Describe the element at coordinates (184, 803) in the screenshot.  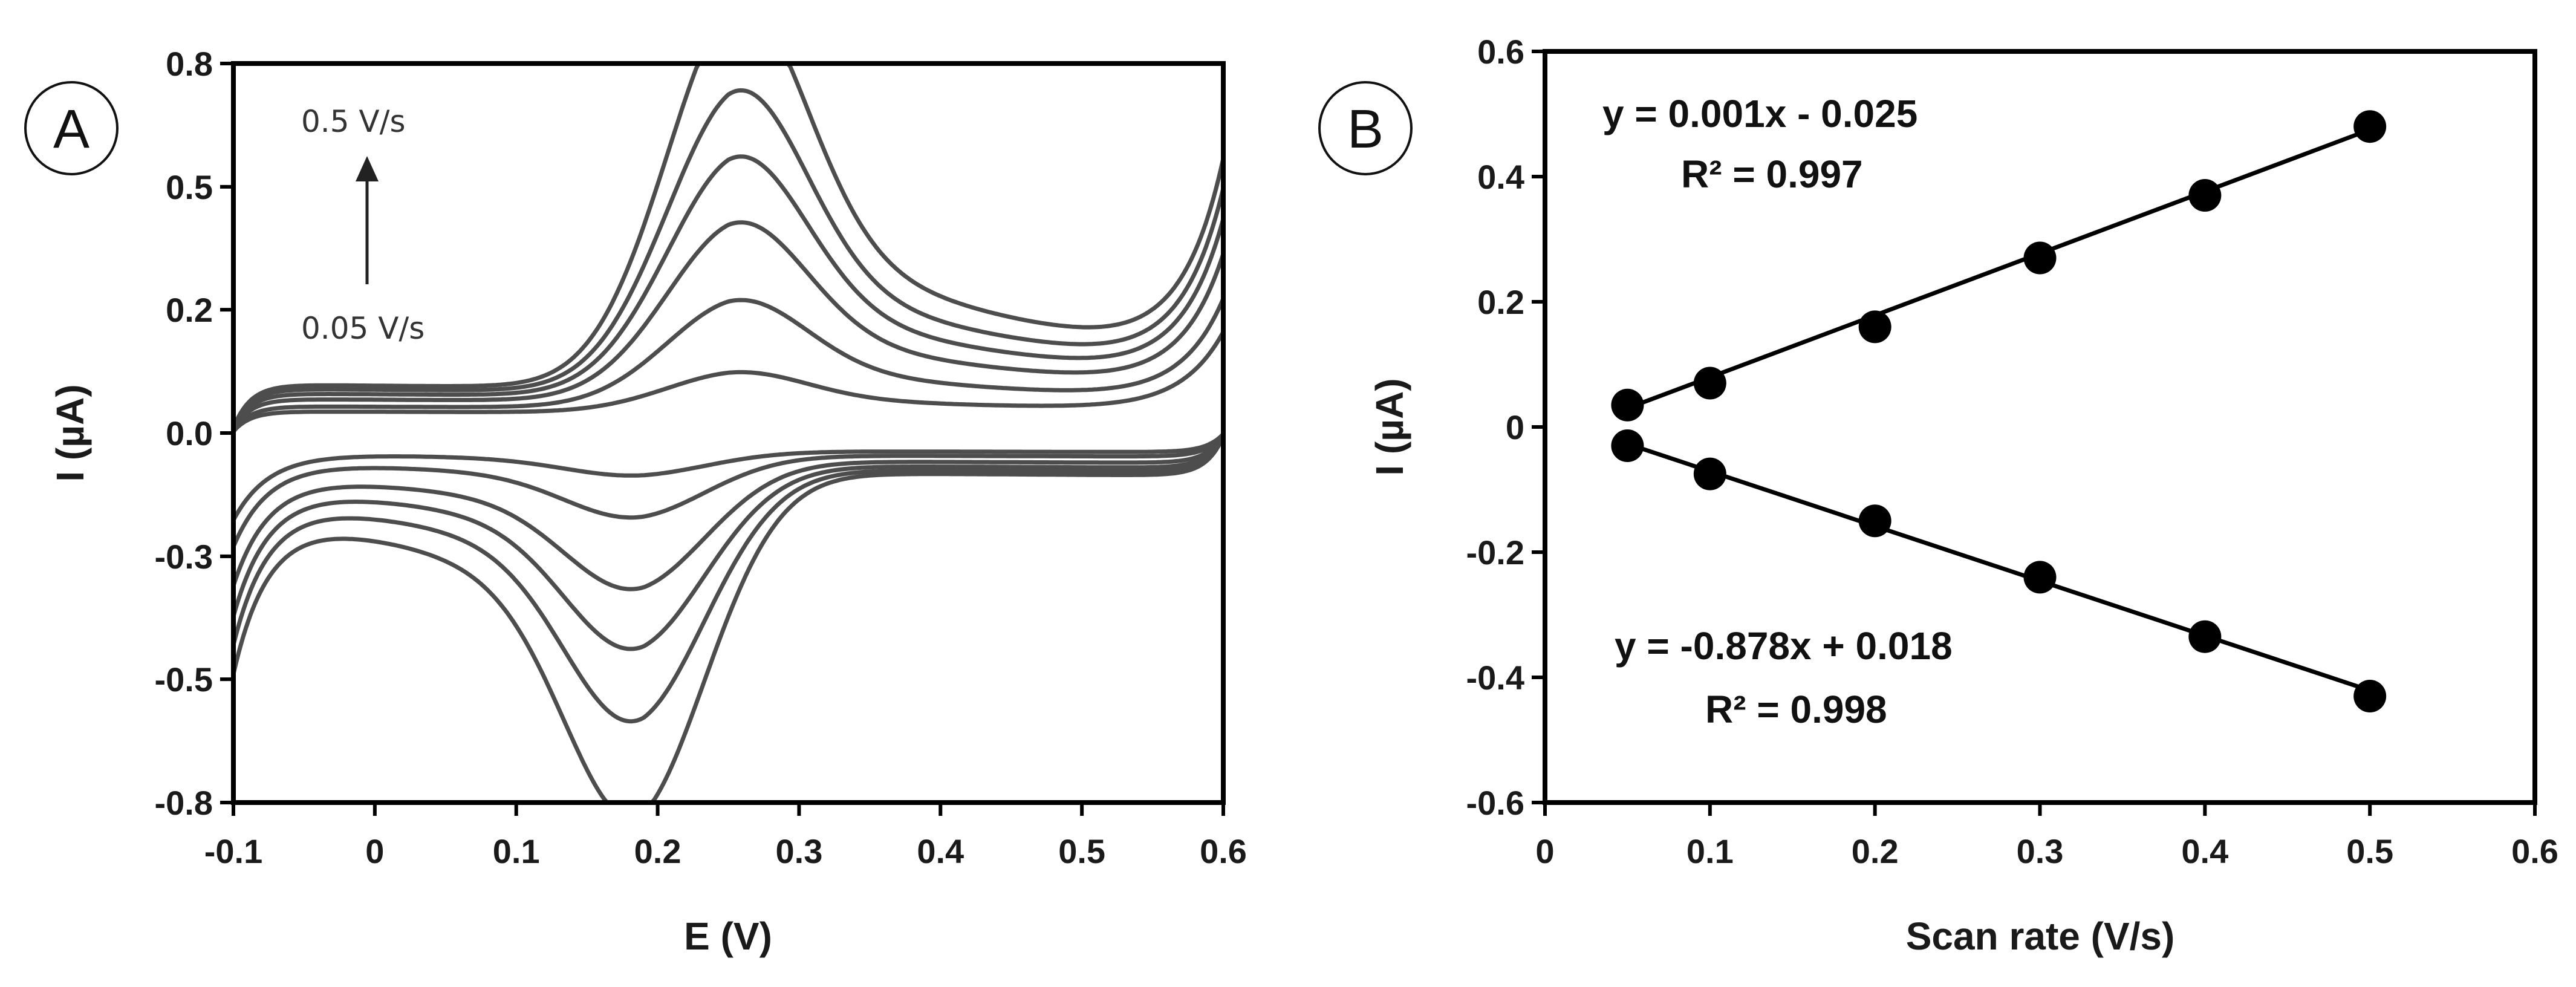
I see `panel-a-y-tick-label: -0.8` at that location.